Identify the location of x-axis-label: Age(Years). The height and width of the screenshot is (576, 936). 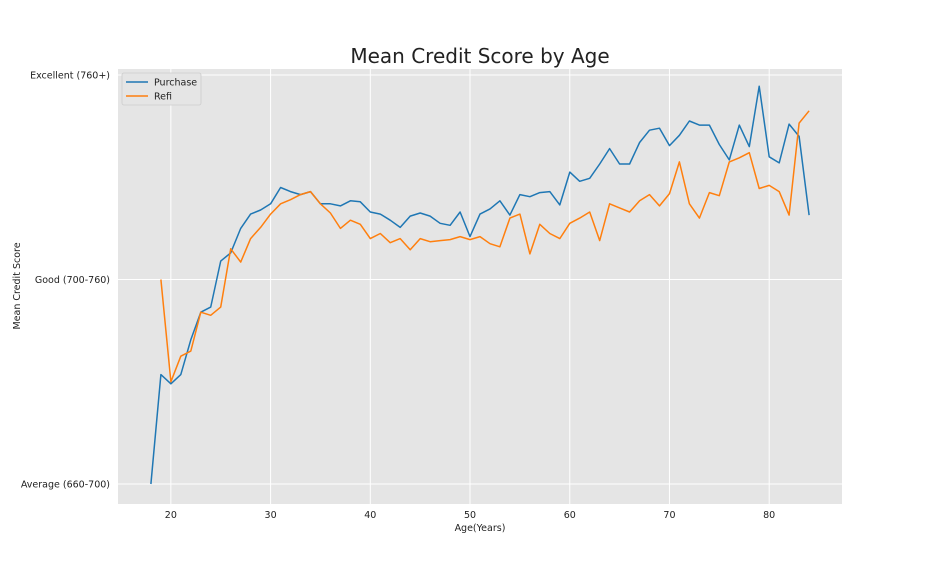
(480, 528).